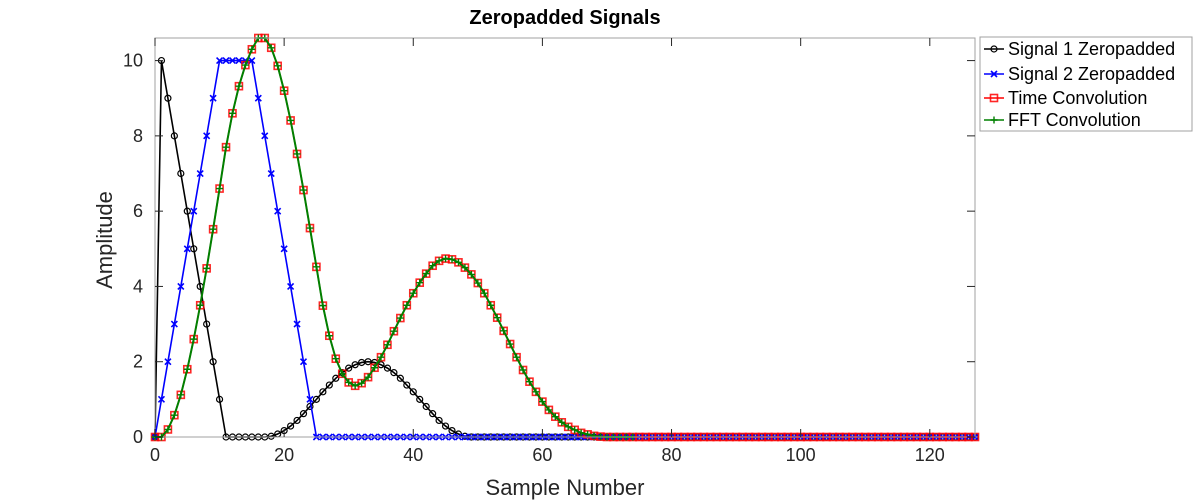 This screenshot has width=1200, height=500. I want to click on x-tick-label: 0, so click(155, 455).